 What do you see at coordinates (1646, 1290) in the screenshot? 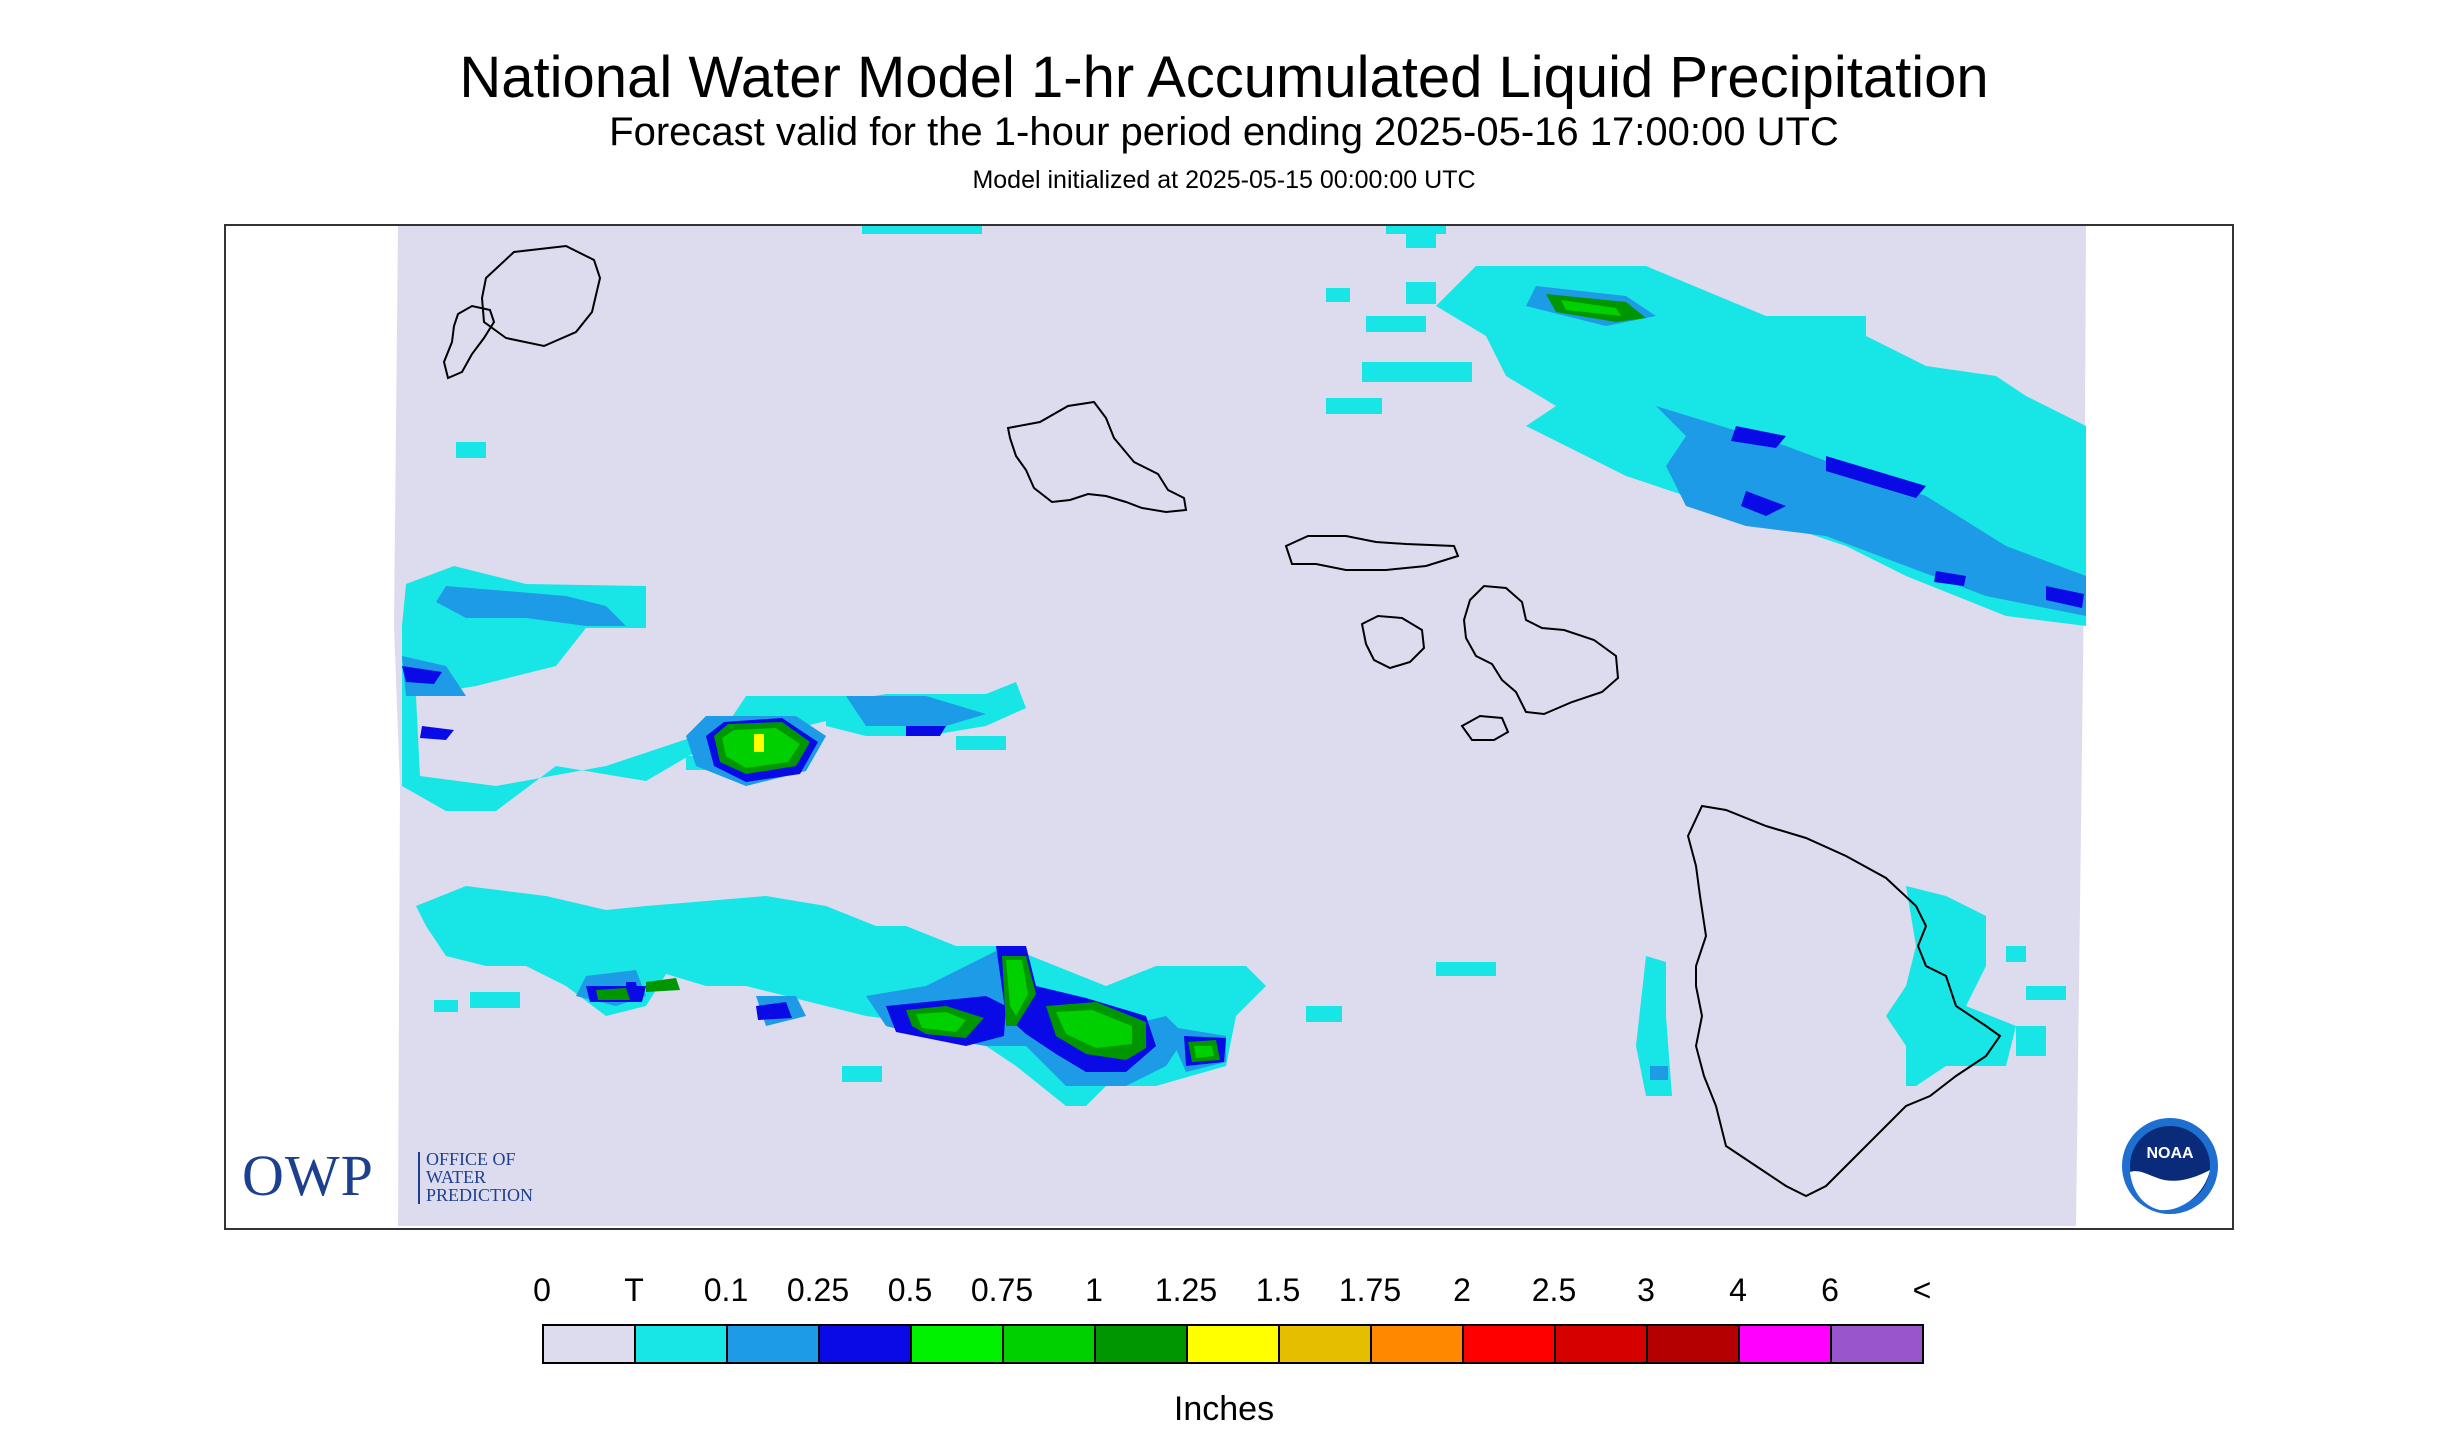
I see `legend-label: 3` at bounding box center [1646, 1290].